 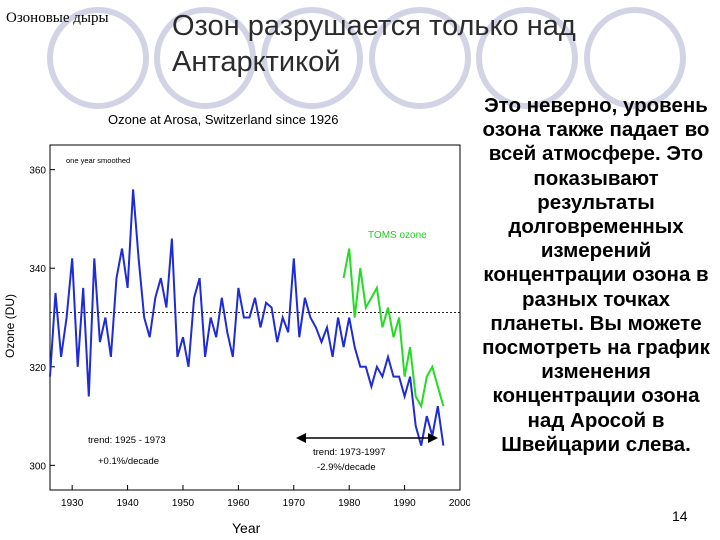 I want to click on y-axis-label: Ozone (DU), so click(x=10, y=326).